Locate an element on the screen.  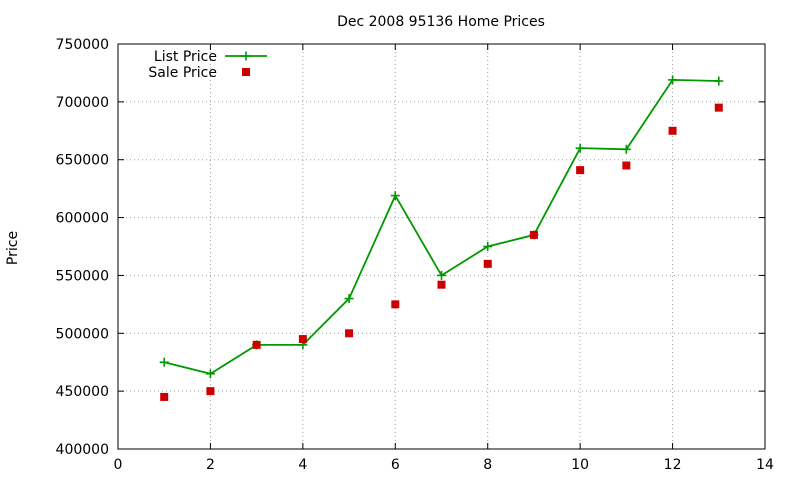
y-tick-label: 600000 is located at coordinates (82, 219).